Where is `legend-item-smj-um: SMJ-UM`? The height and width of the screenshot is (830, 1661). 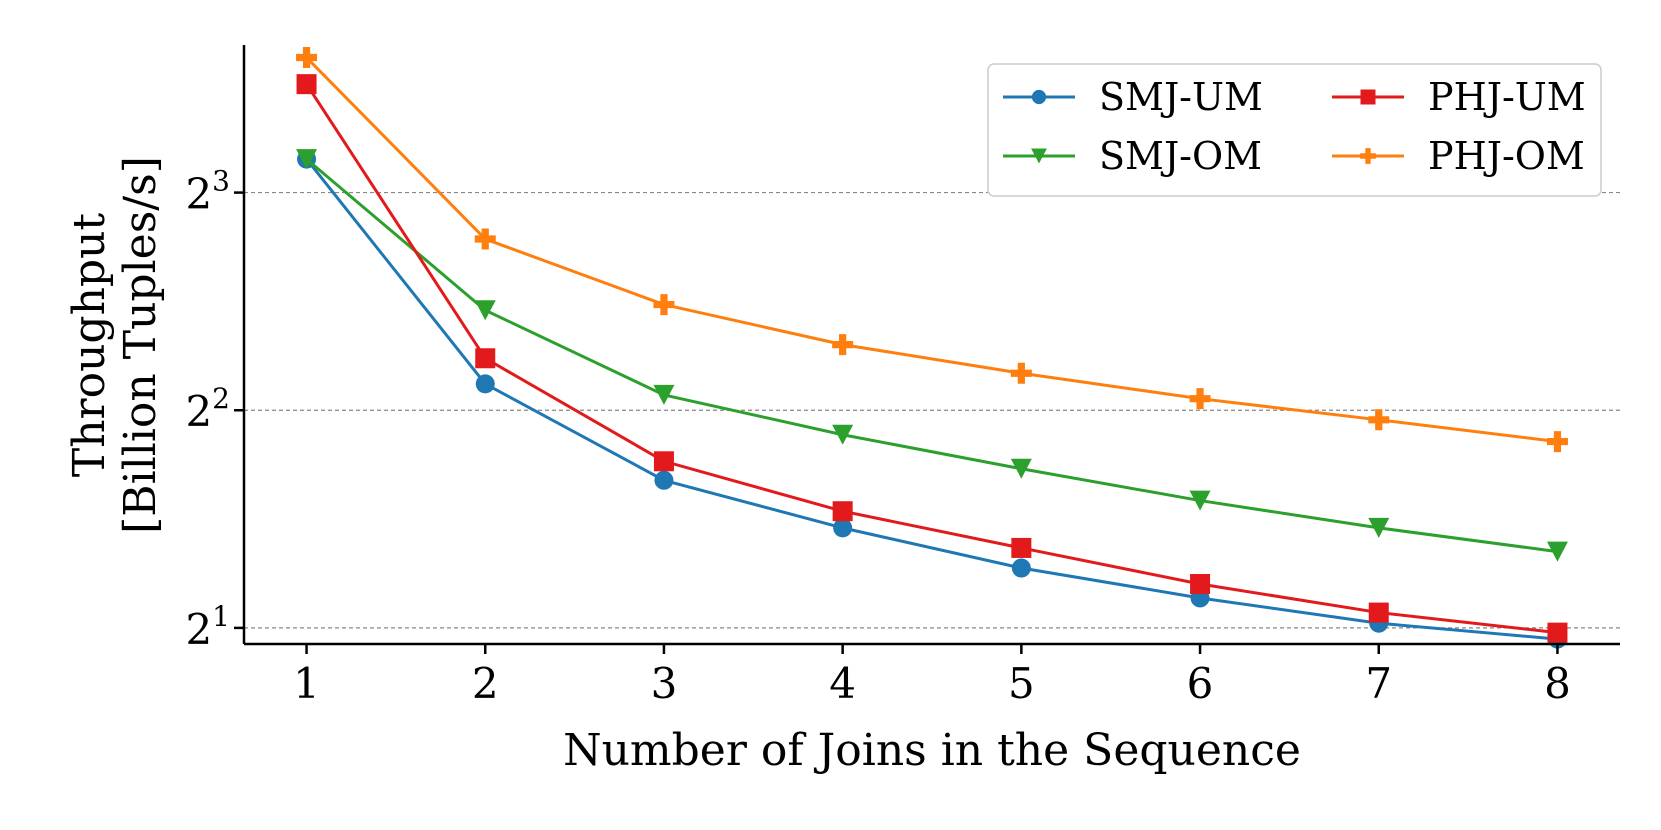
legend-item-smj-um: SMJ-UM is located at coordinates (1133, 97).